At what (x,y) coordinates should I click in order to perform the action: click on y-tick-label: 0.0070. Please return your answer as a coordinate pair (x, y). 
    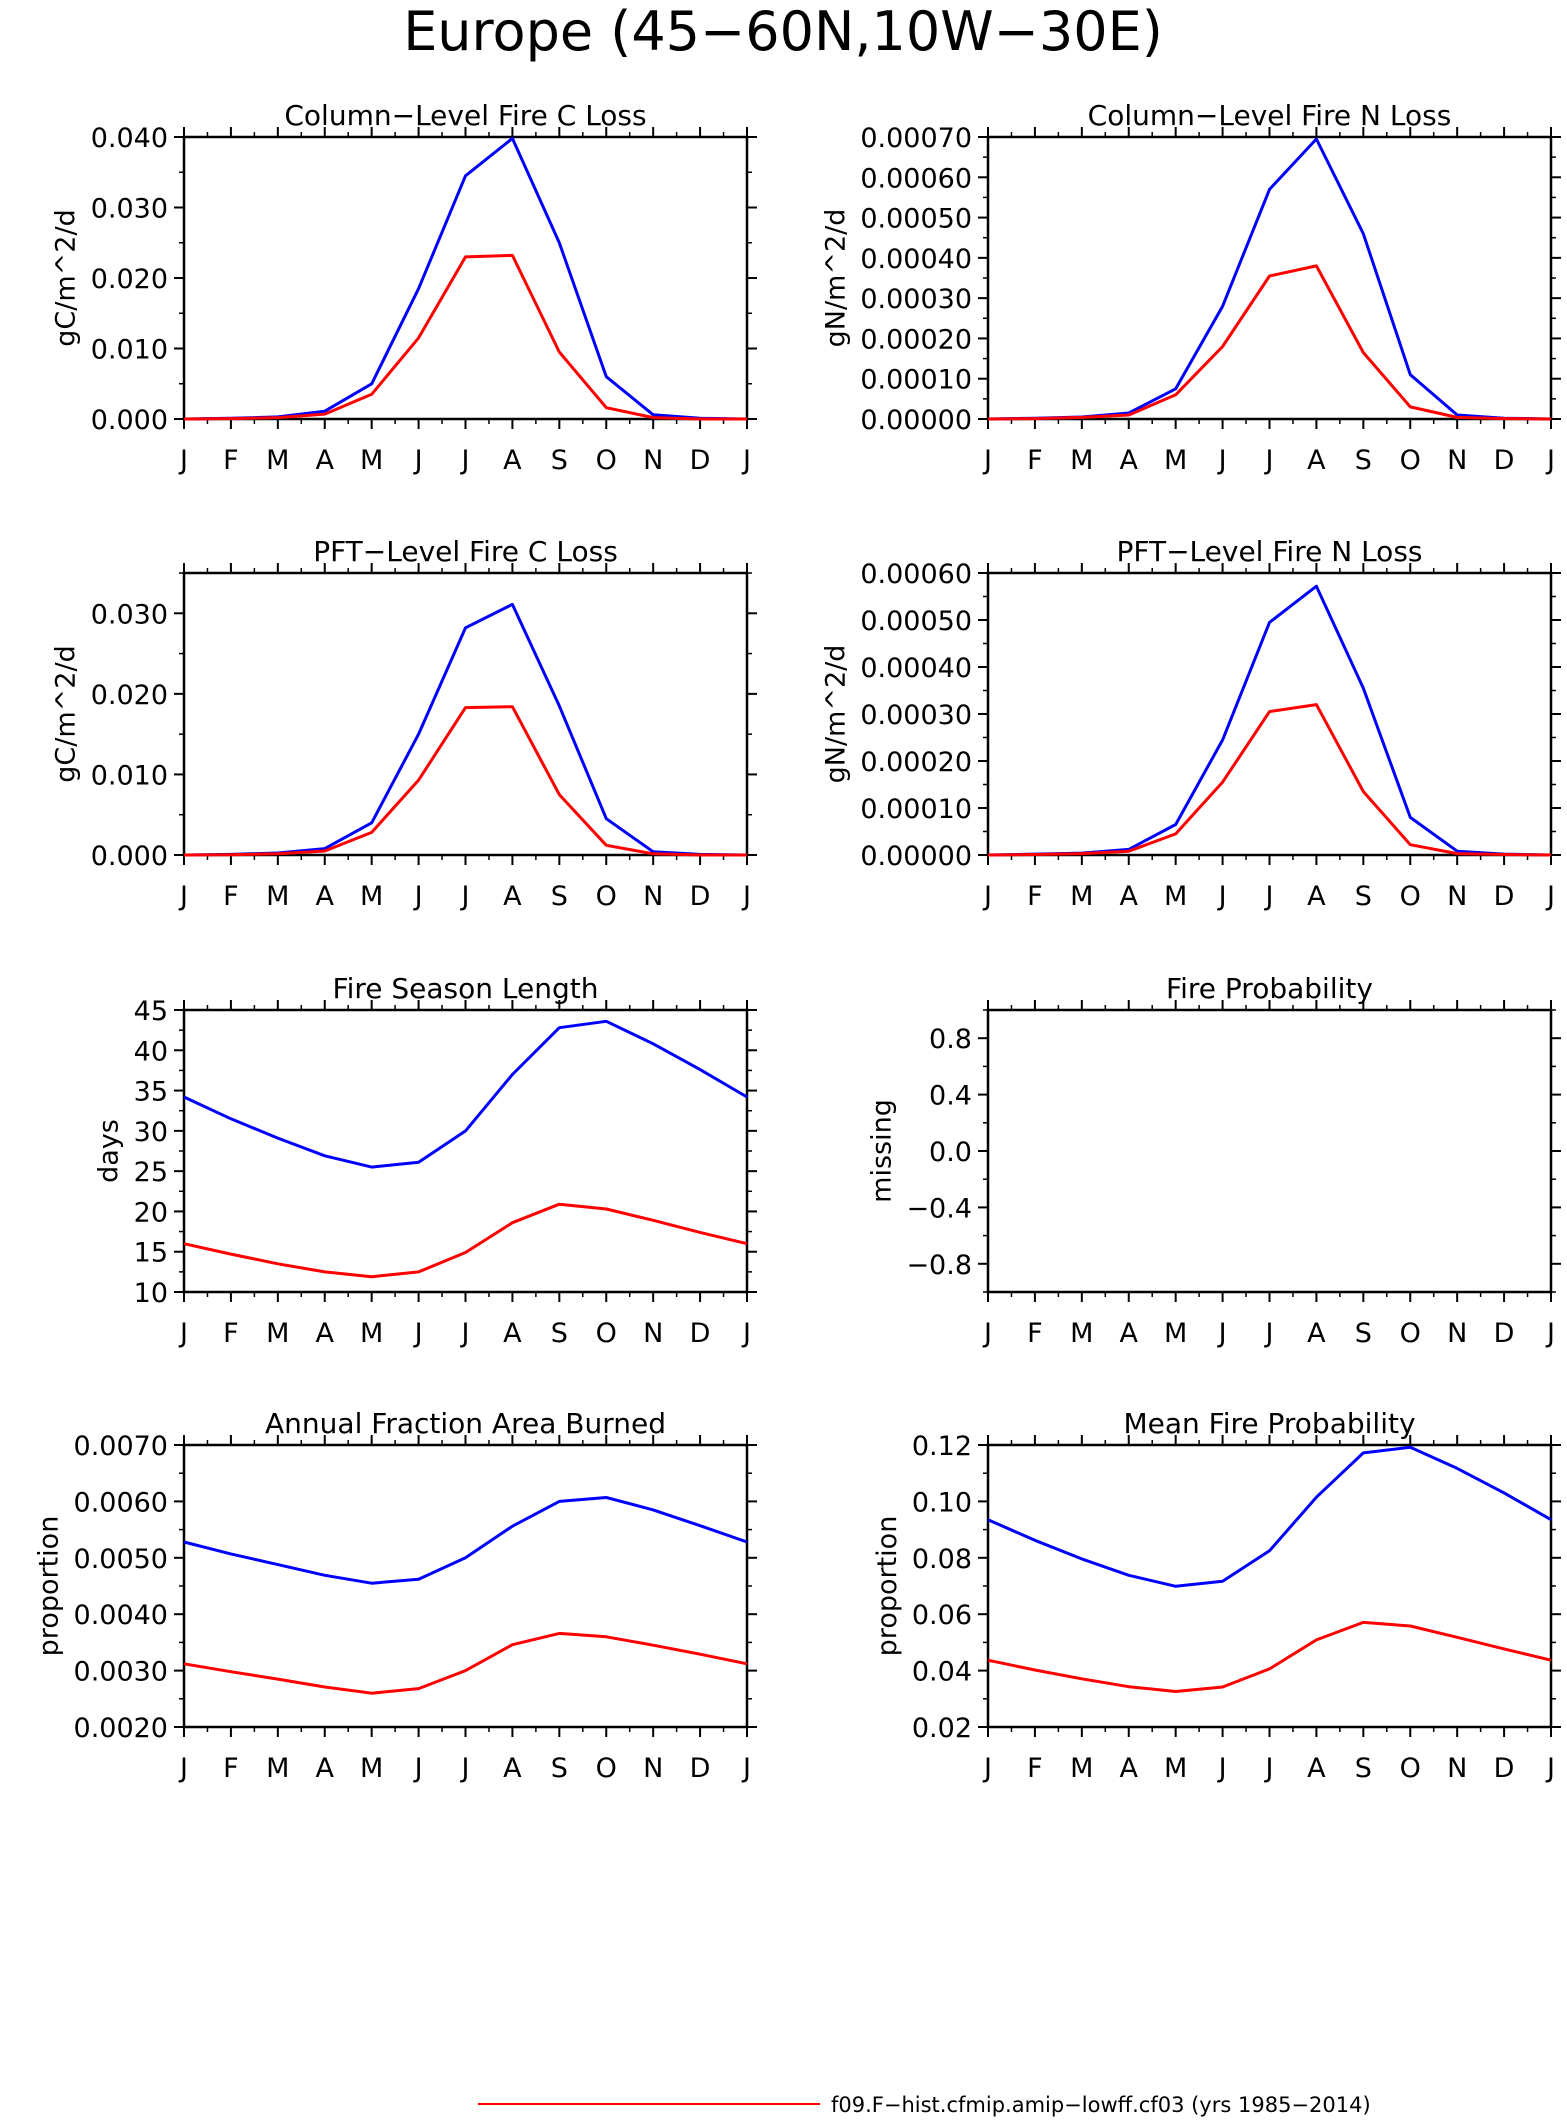
    Looking at the image, I should click on (121, 1446).